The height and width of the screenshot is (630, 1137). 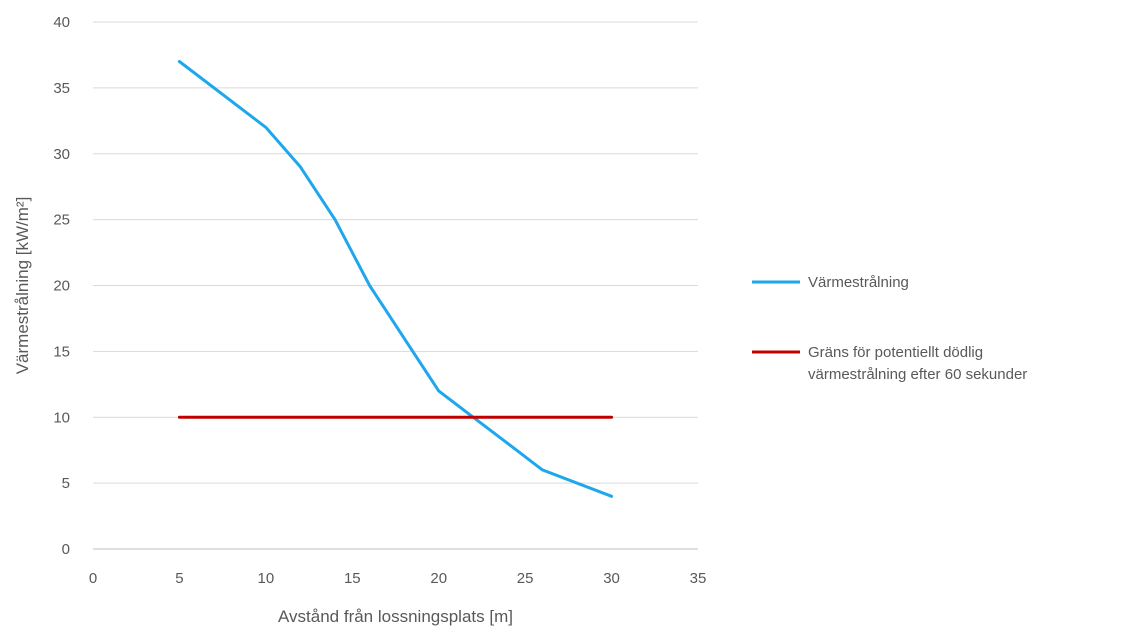 I want to click on y-axis-title: Värmestrålning [kW/m²], so click(x=22, y=286).